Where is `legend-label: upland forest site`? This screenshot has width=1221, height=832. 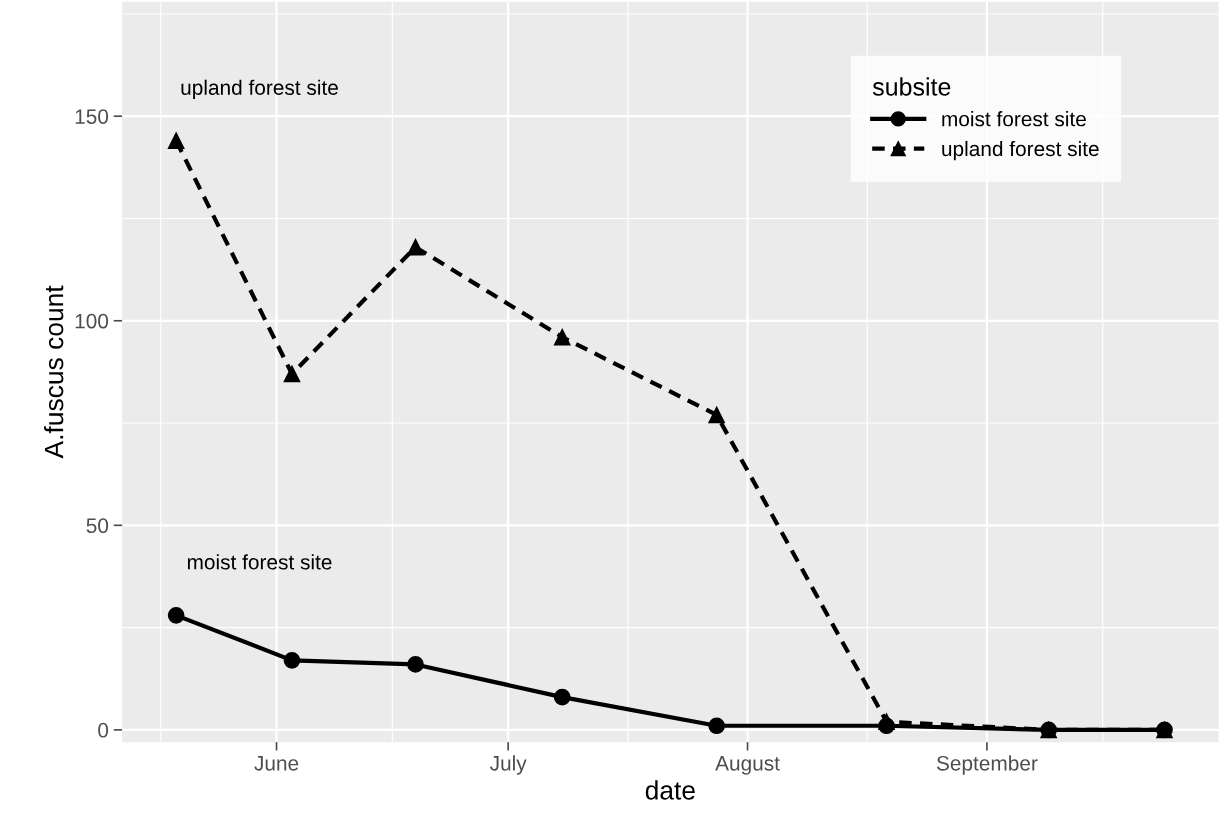 legend-label: upland forest site is located at coordinates (1020, 150).